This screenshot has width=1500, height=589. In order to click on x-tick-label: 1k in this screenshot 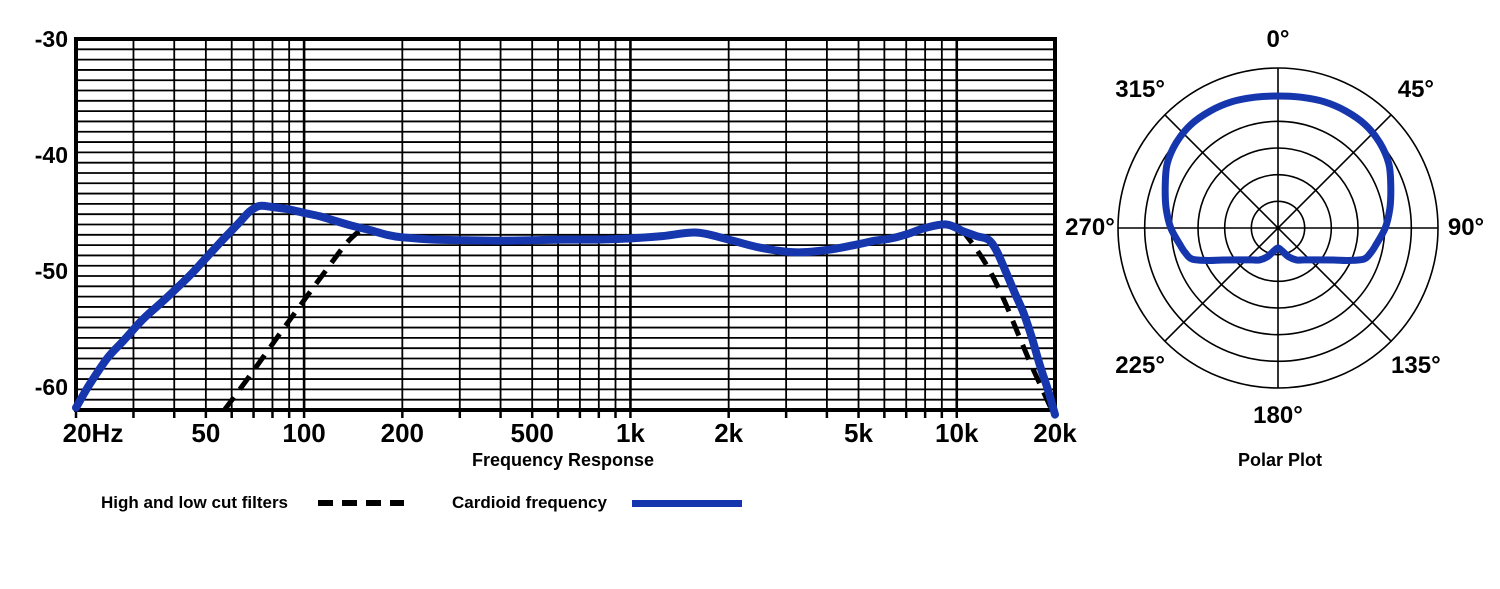, I will do `click(630, 433)`.